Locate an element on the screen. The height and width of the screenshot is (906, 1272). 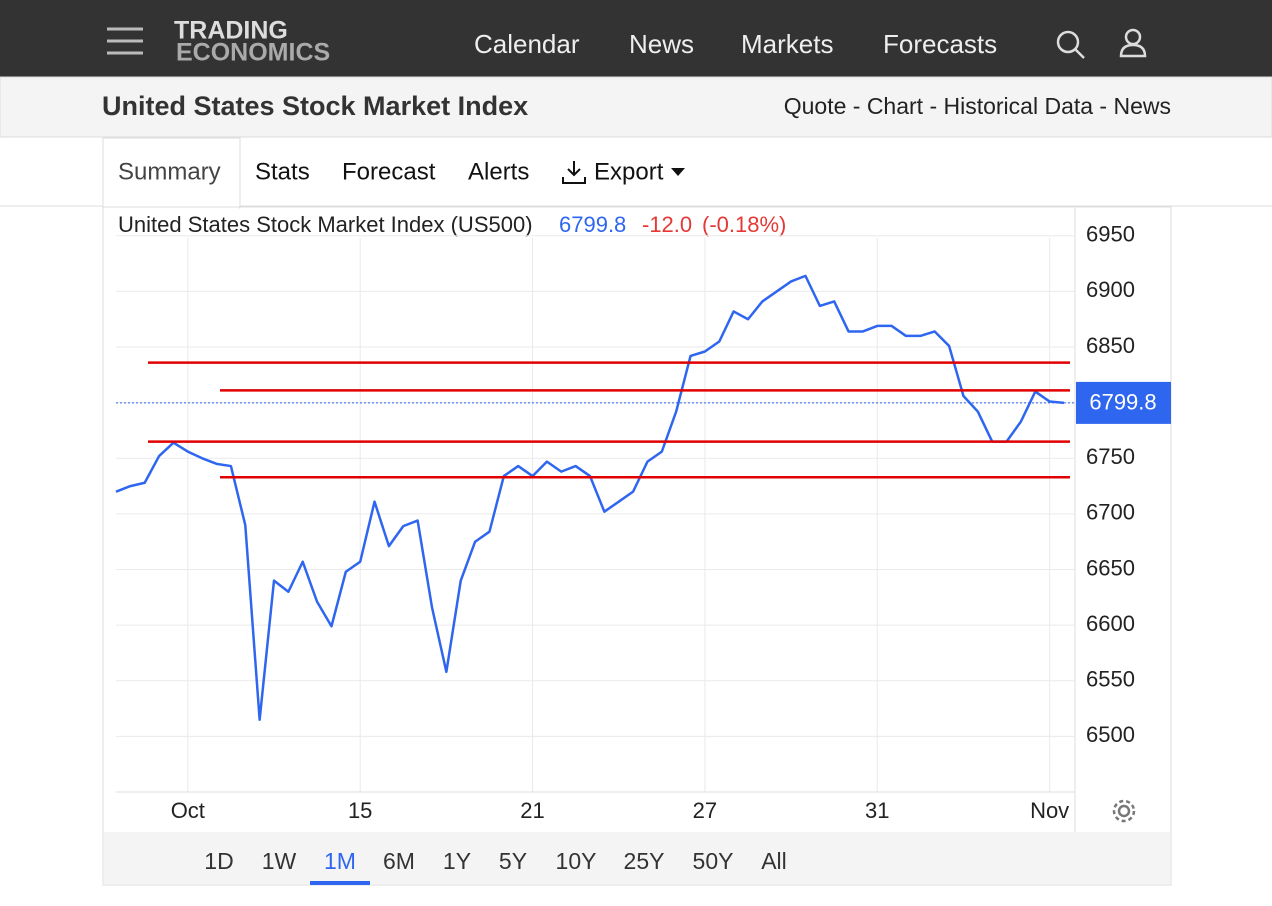
logo: TRADING is located at coordinates (231, 31).